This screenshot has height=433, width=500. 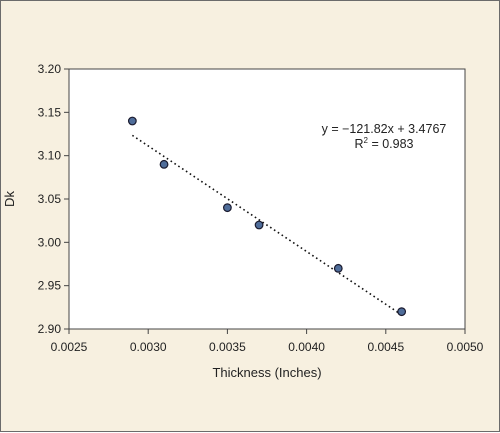 What do you see at coordinates (306, 347) in the screenshot?
I see `x-tick-label: 0.0040` at bounding box center [306, 347].